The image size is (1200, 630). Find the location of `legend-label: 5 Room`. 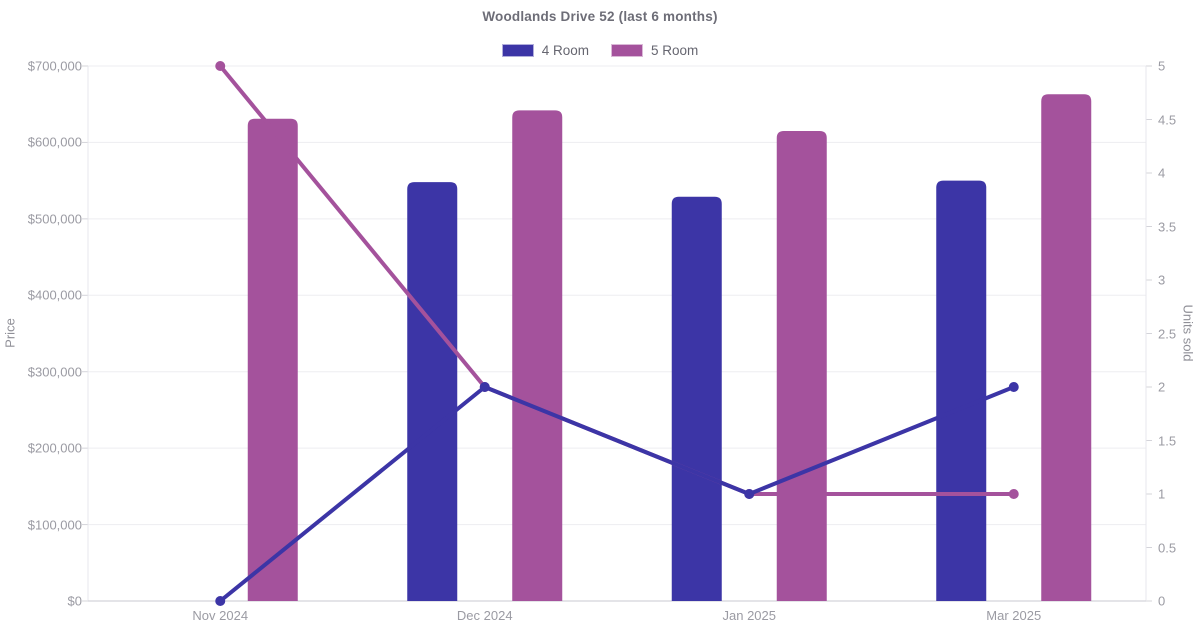

legend-label: 5 Room is located at coordinates (675, 50).